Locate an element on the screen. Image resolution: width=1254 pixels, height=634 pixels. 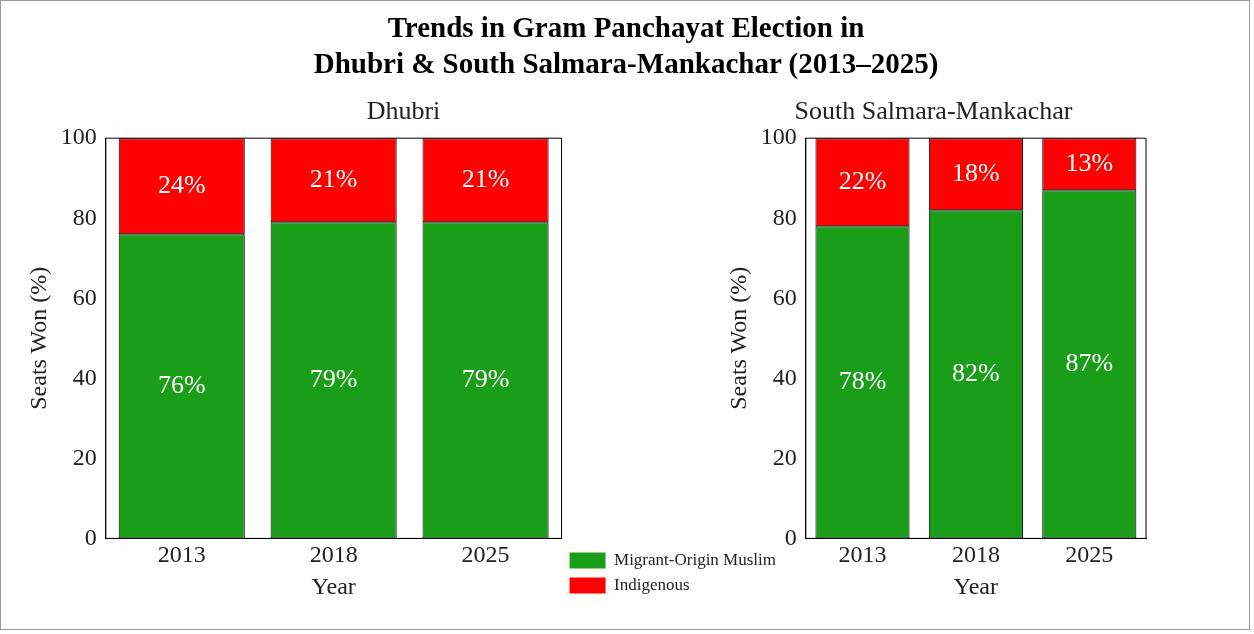
data-label: 82% is located at coordinates (976, 373).